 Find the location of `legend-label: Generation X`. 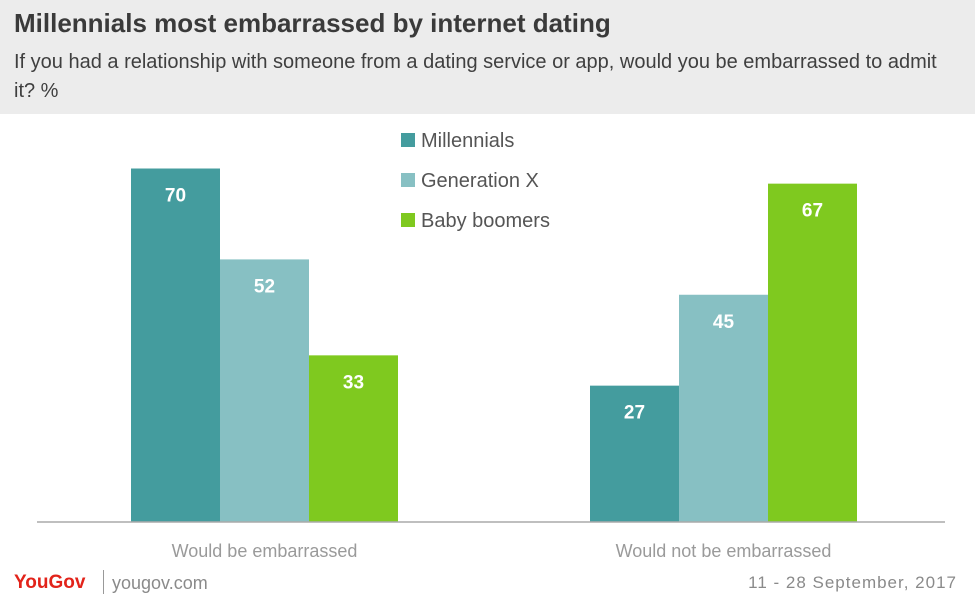

legend-label: Generation X is located at coordinates (480, 181).